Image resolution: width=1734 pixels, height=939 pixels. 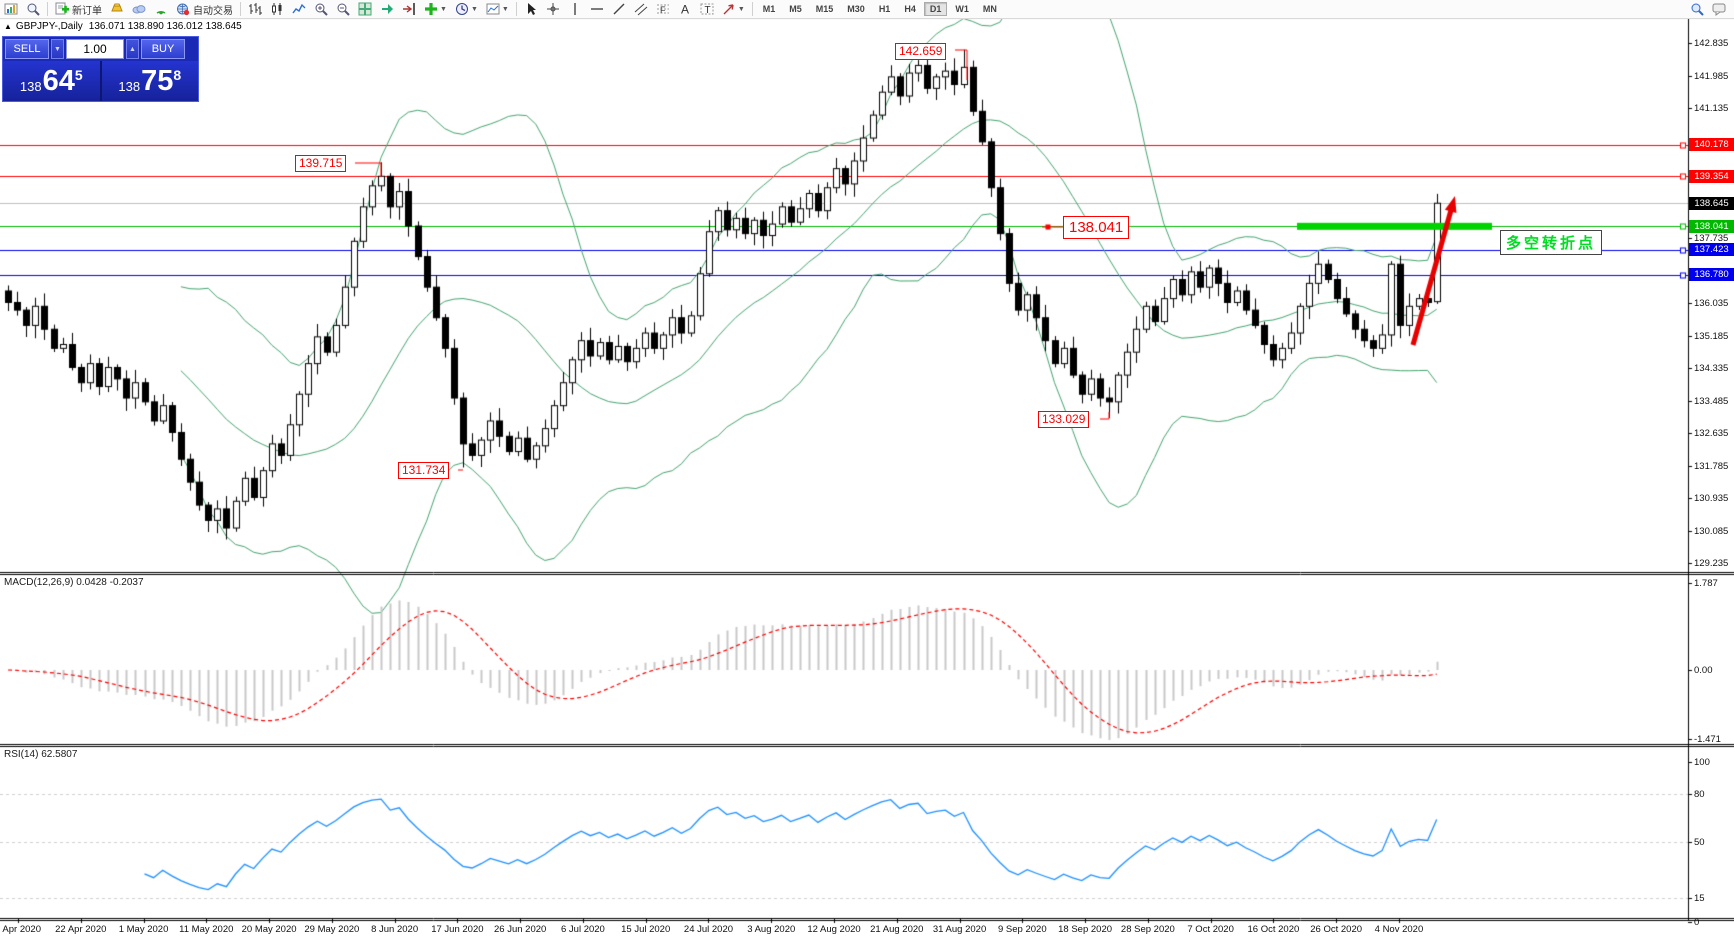 What do you see at coordinates (78, 9) in the screenshot?
I see `toolbar-new-order-button: 新订单` at bounding box center [78, 9].